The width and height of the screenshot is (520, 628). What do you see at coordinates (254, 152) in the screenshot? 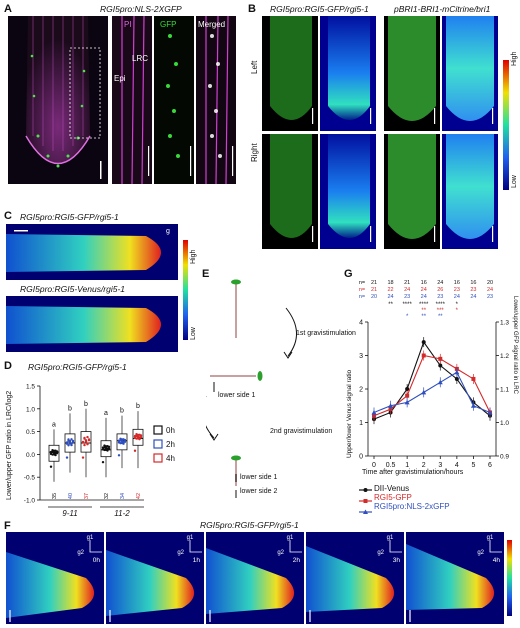
I see `panel-b-row-right: Right` at bounding box center [254, 152].